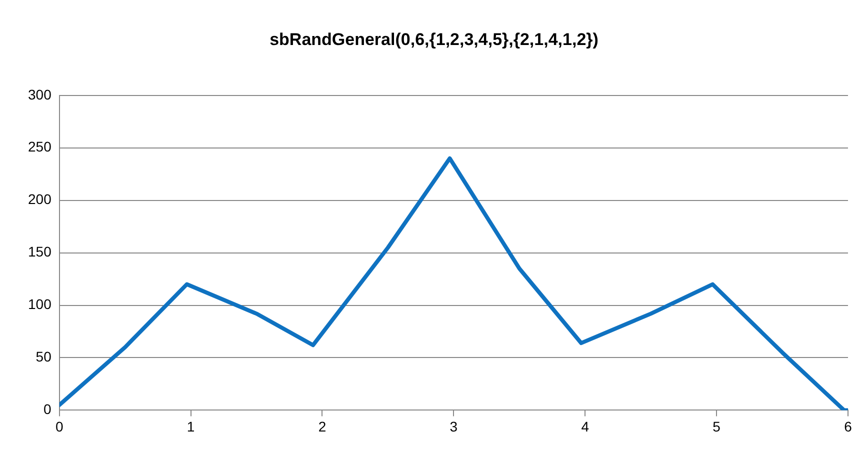  Describe the element at coordinates (848, 426) in the screenshot. I see `x-tick-label: 6` at that location.